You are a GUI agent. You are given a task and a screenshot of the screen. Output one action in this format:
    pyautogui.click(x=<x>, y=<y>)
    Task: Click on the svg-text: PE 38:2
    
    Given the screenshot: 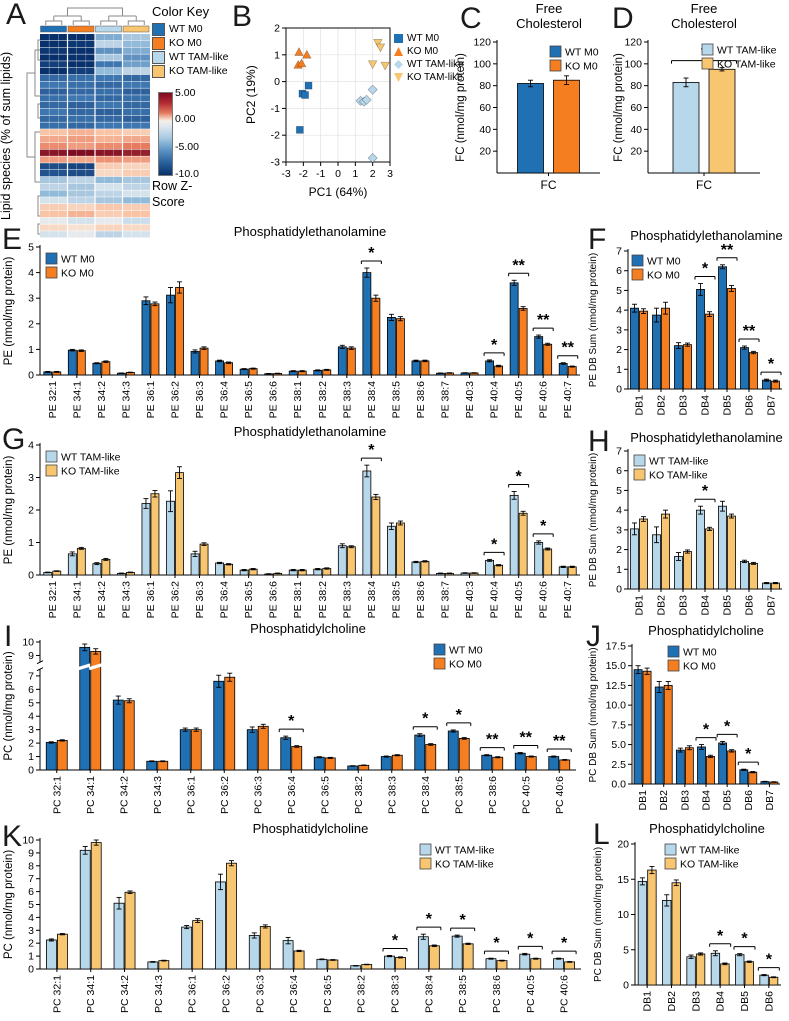 What is the action you would take?
    pyautogui.click(x=323, y=600)
    